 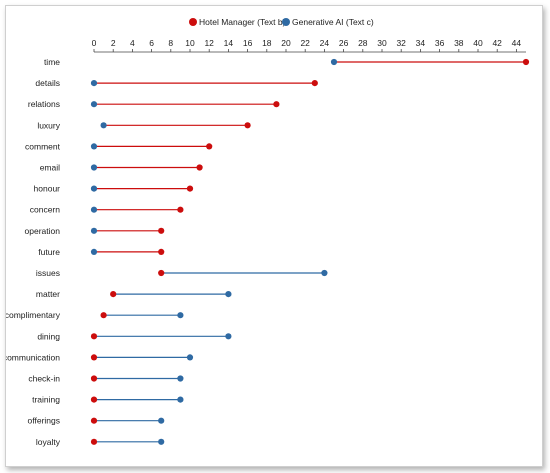 I want to click on row-training: training, so click(x=108, y=400).